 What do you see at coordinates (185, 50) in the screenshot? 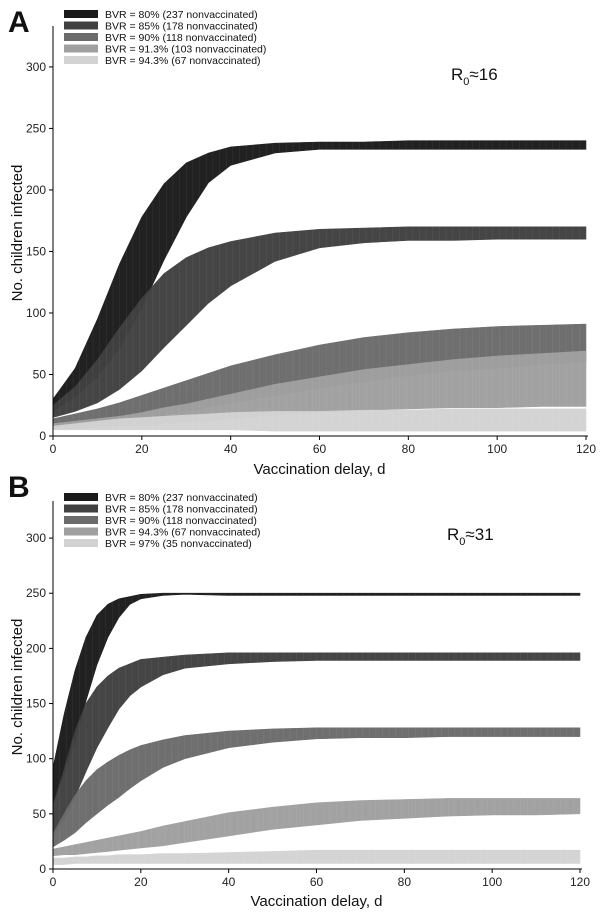
I see `legend-entry: BVR = 91.3% (103 nonvaccinated)` at bounding box center [185, 50].